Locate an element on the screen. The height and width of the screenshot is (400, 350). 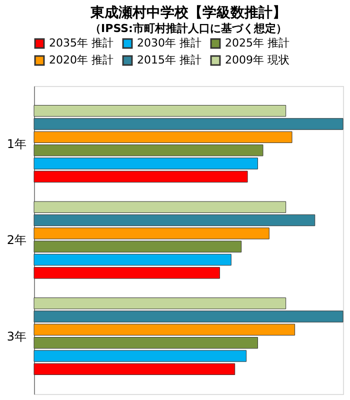
chart-title: 東成瀬村中学校【学級数推計】 is located at coordinates (188, 13).